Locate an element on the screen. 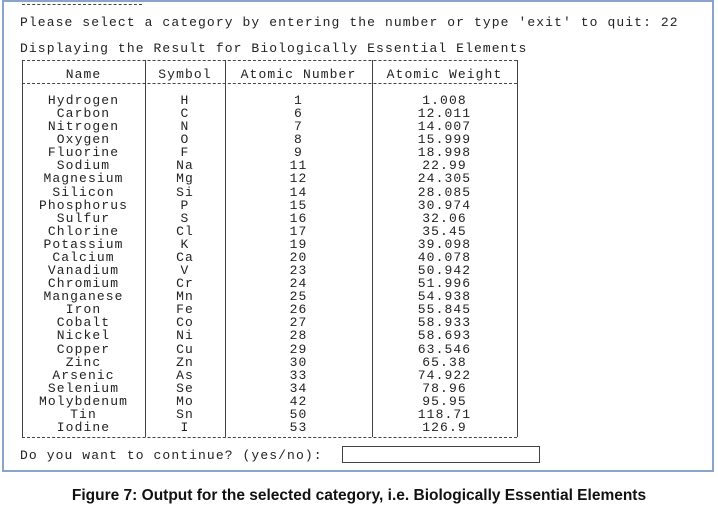 The height and width of the screenshot is (519, 718). table-cell: 1 is located at coordinates (298, 100).